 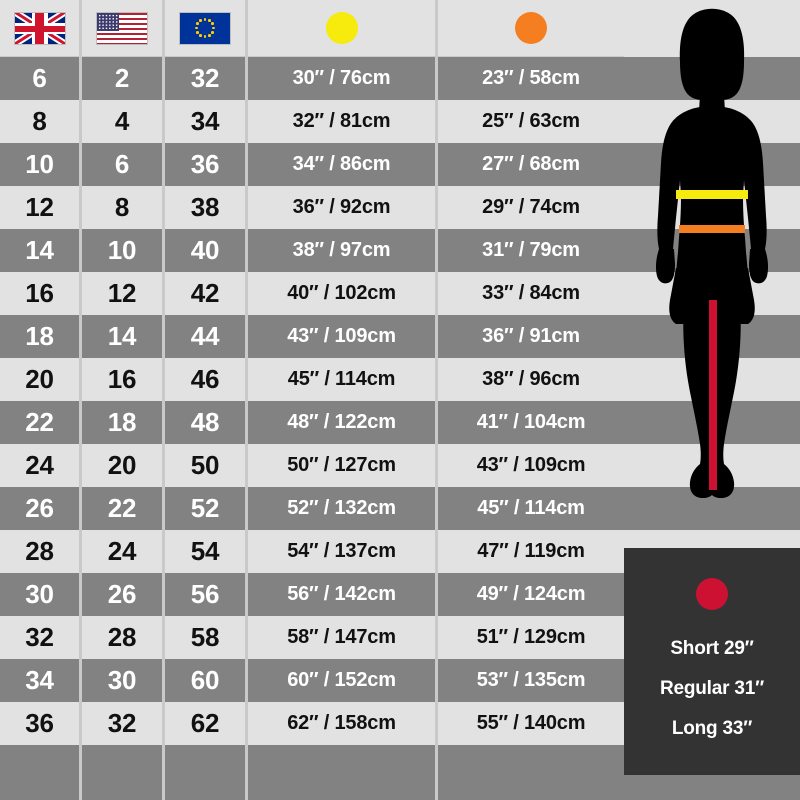 I want to click on table-row: 16 12 42 40″ / 102cm 33″ / 84cm, so click(x=312, y=293).